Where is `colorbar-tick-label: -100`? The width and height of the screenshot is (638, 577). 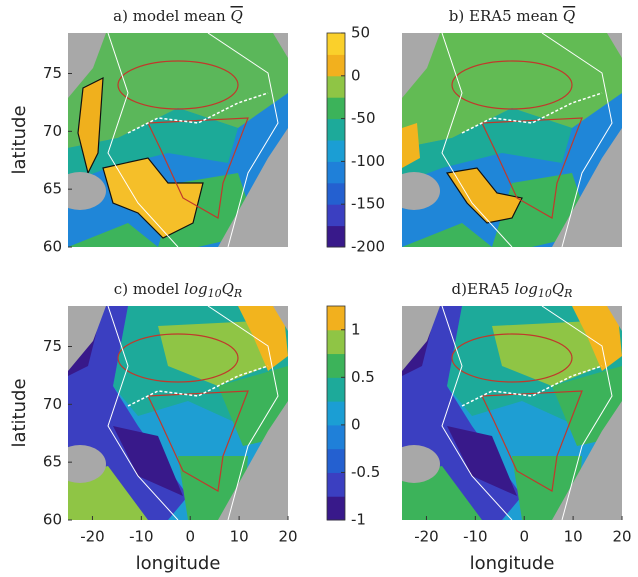 colorbar-tick-label: -100 is located at coordinates (368, 161).